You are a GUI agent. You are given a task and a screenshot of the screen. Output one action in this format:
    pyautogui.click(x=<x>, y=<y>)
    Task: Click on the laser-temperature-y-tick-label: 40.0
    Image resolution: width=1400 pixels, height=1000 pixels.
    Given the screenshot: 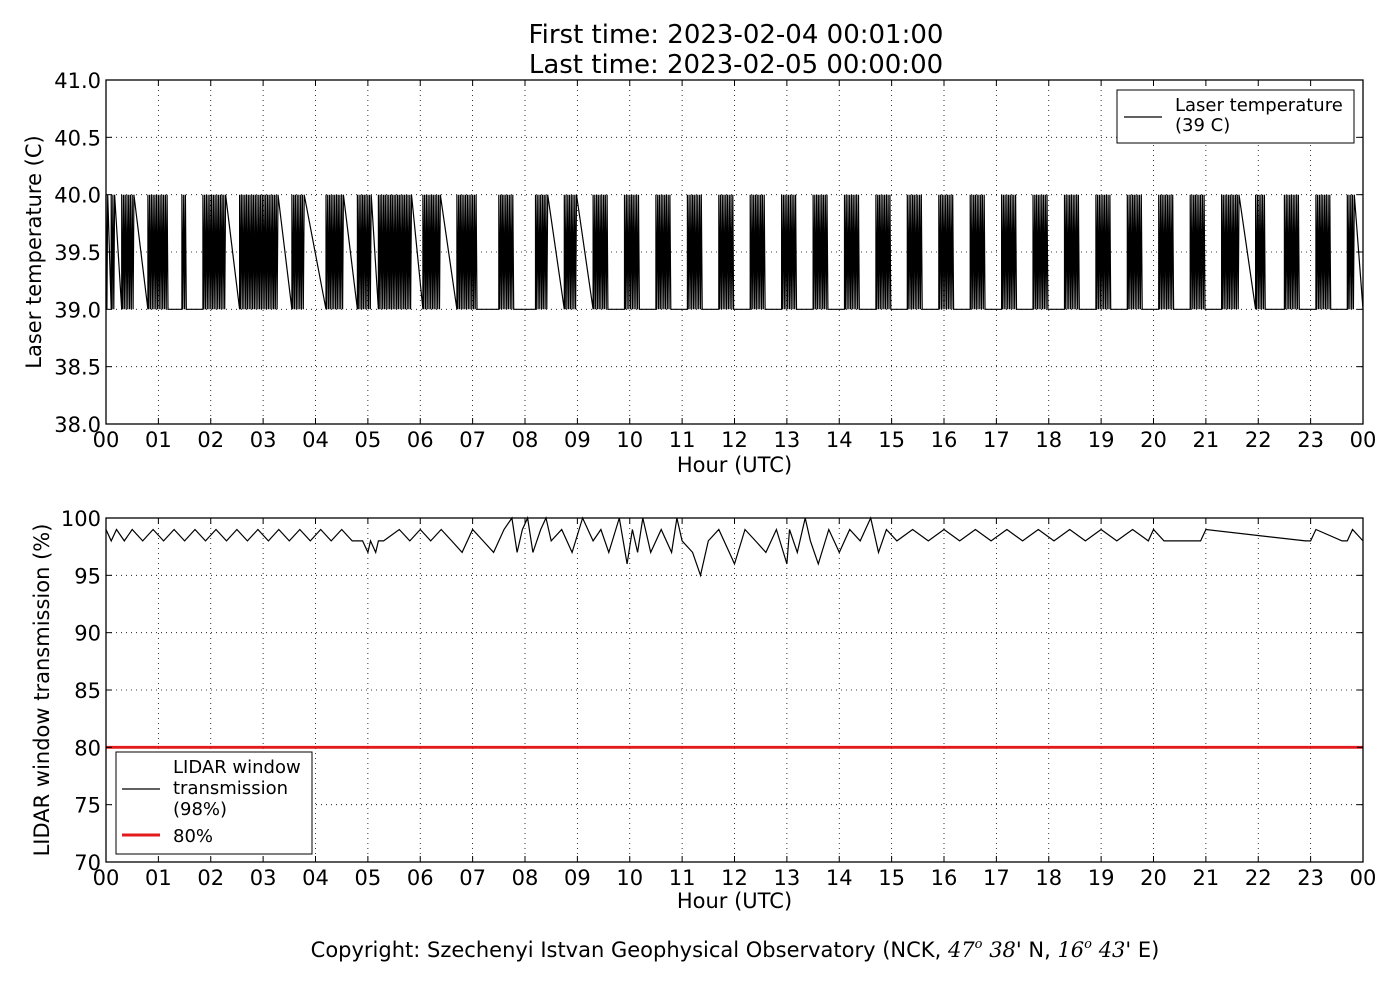 What is the action you would take?
    pyautogui.click(x=77, y=196)
    